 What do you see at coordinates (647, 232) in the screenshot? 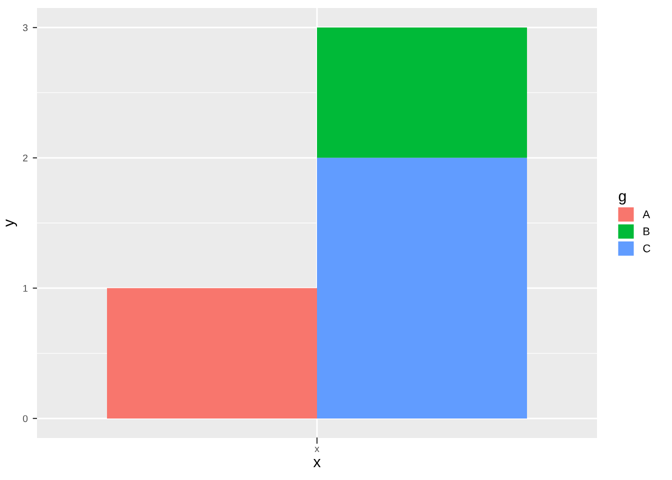
I see `legend-label: B` at bounding box center [647, 232].